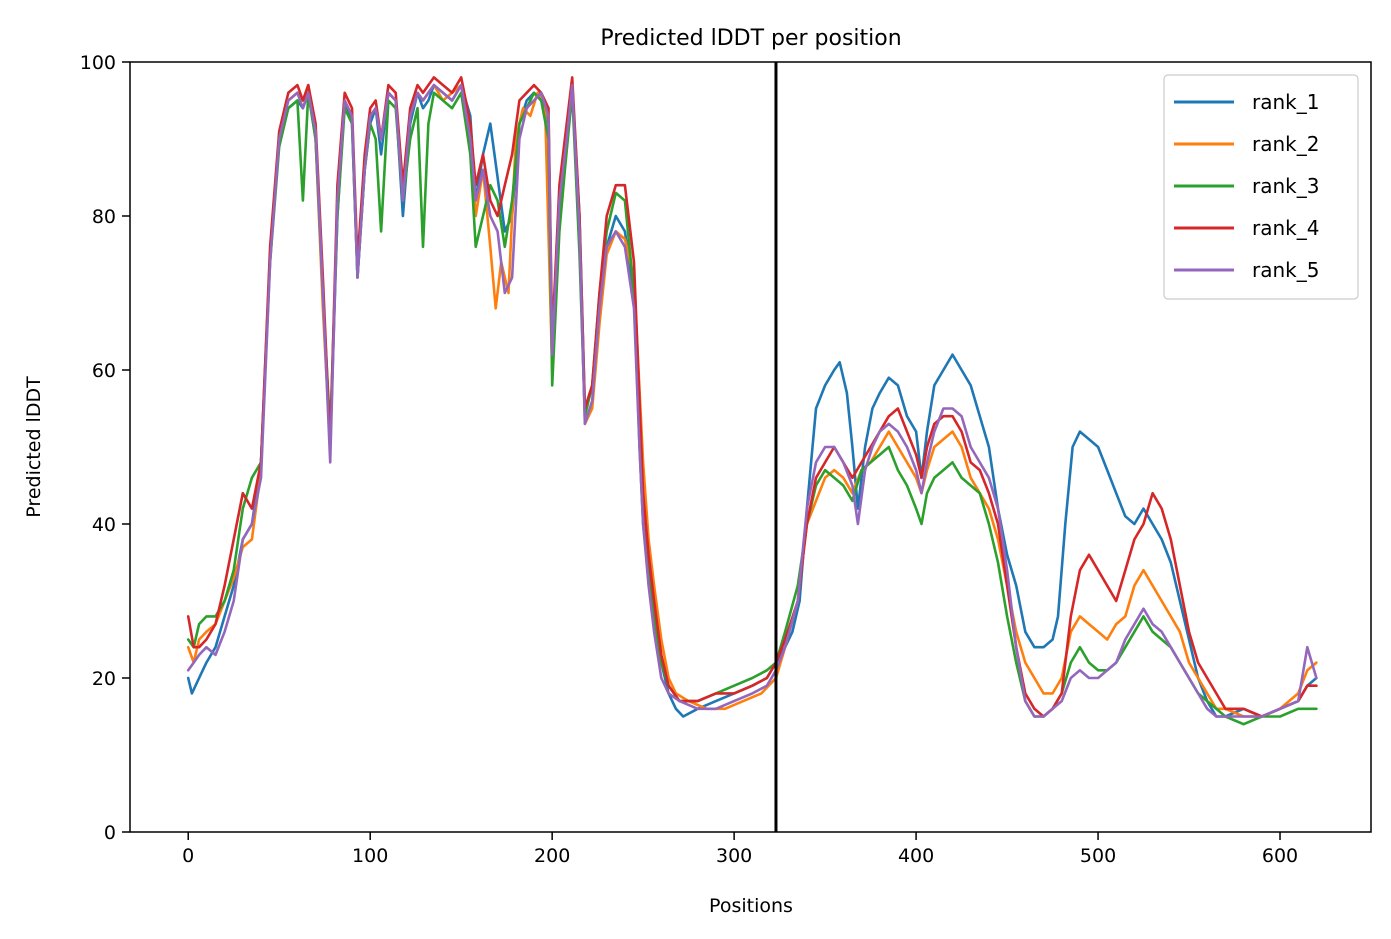 The height and width of the screenshot is (939, 1391). What do you see at coordinates (110, 833) in the screenshot?
I see `y-tick-label: 0` at bounding box center [110, 833].